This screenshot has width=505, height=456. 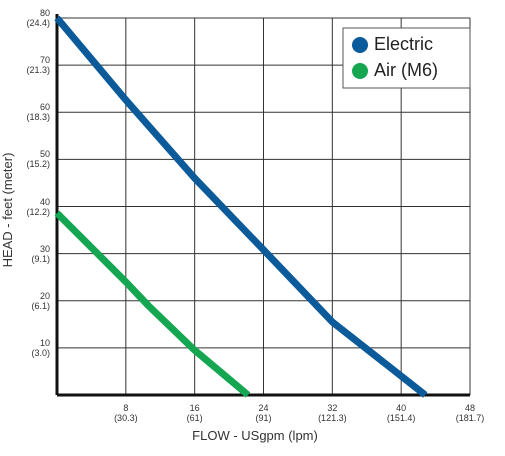 What do you see at coordinates (470, 413) in the screenshot?
I see `x-tick-label: 48 (181.7)` at bounding box center [470, 413].